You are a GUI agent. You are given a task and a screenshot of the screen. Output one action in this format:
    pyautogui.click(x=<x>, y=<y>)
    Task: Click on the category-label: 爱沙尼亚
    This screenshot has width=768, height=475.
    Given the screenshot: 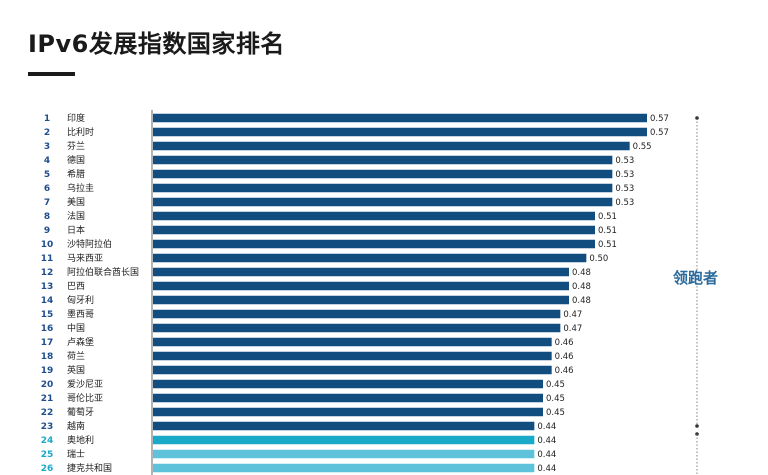 What is the action you would take?
    pyautogui.click(x=85, y=384)
    